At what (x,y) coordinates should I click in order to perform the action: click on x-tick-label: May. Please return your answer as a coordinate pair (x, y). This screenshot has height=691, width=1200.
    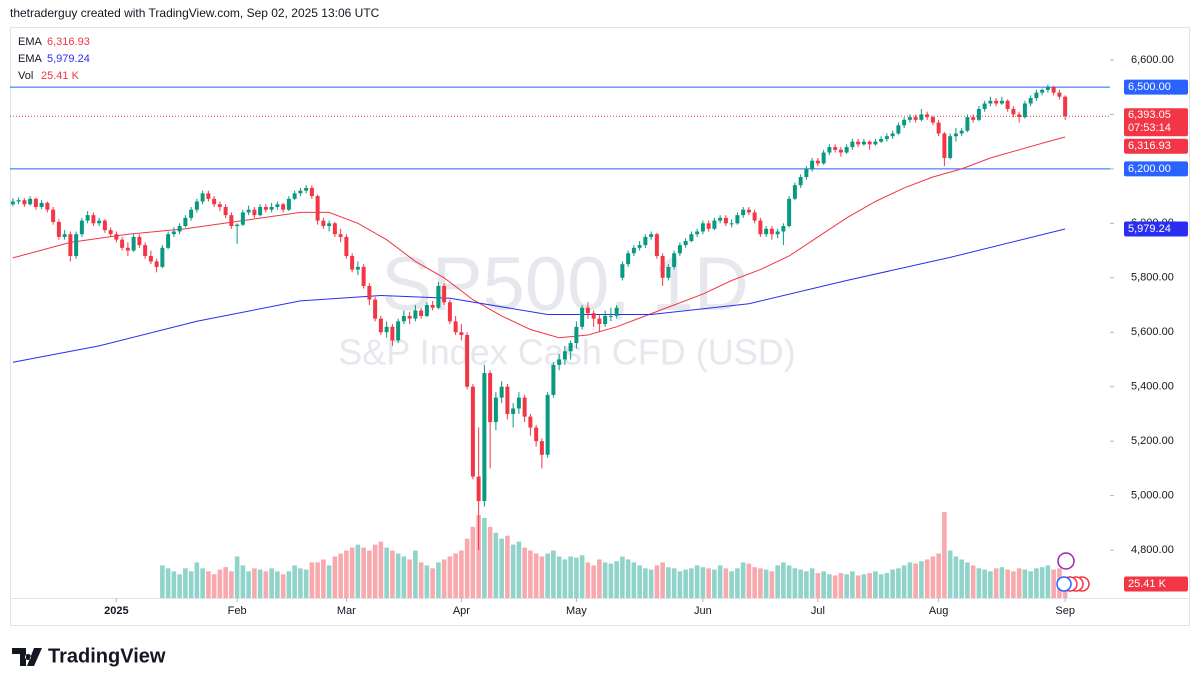
    Looking at the image, I should click on (576, 611).